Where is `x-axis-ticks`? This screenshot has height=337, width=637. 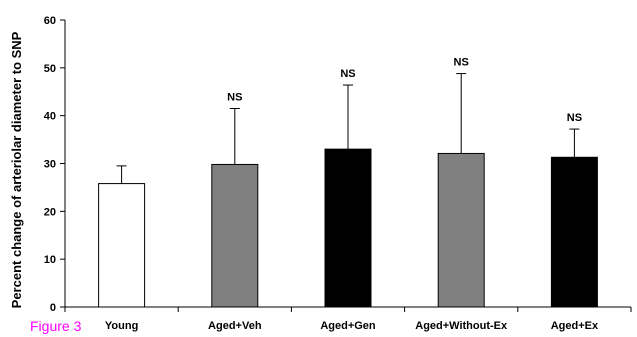 x-axis-ticks is located at coordinates (348, 309).